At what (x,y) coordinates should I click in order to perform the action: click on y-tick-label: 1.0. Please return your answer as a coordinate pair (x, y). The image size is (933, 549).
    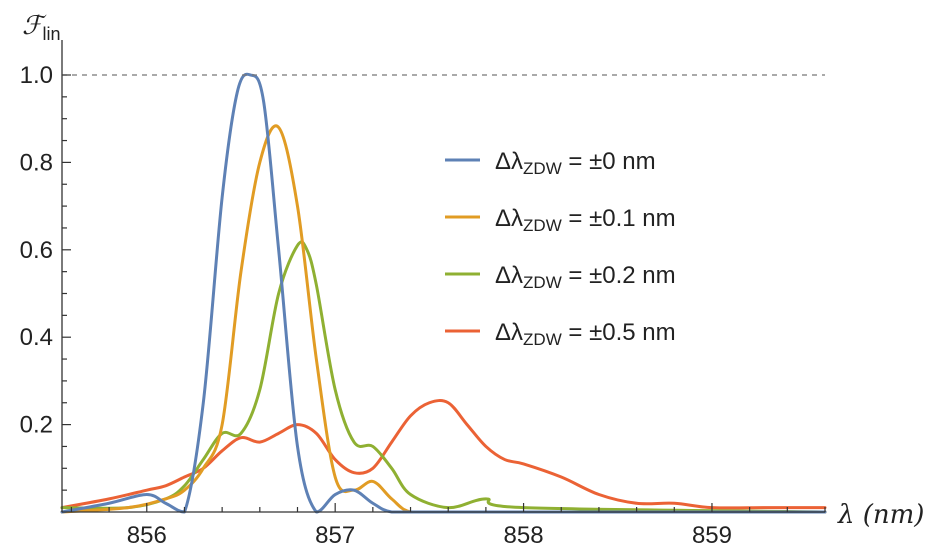
    Looking at the image, I should click on (36, 75).